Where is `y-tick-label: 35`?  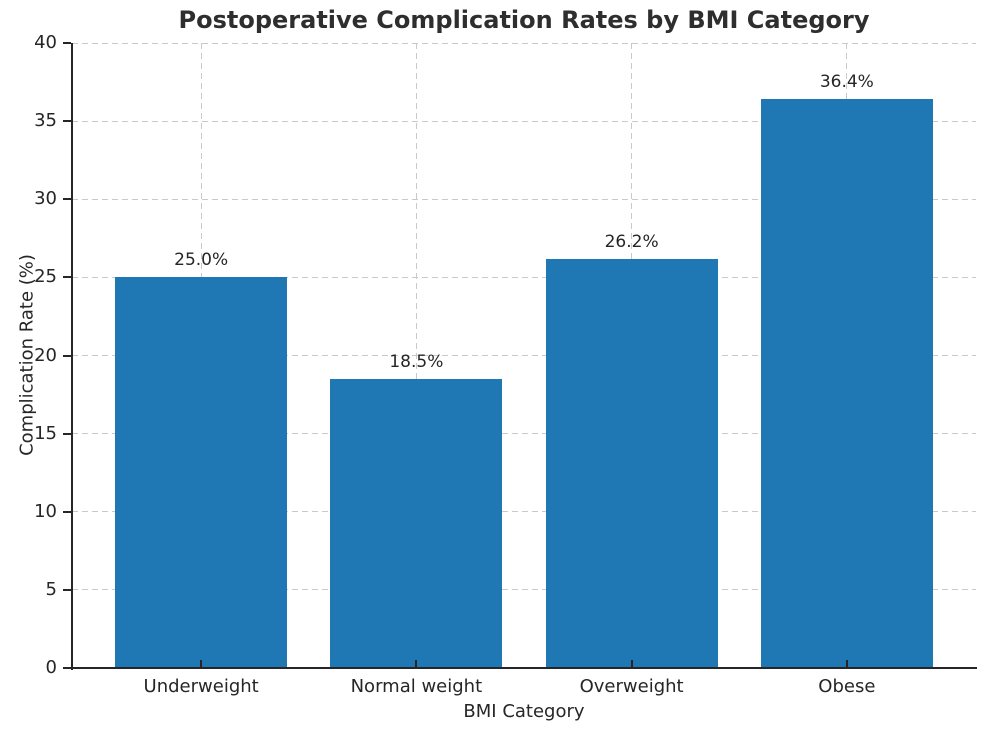 y-tick-label: 35 is located at coordinates (45, 121).